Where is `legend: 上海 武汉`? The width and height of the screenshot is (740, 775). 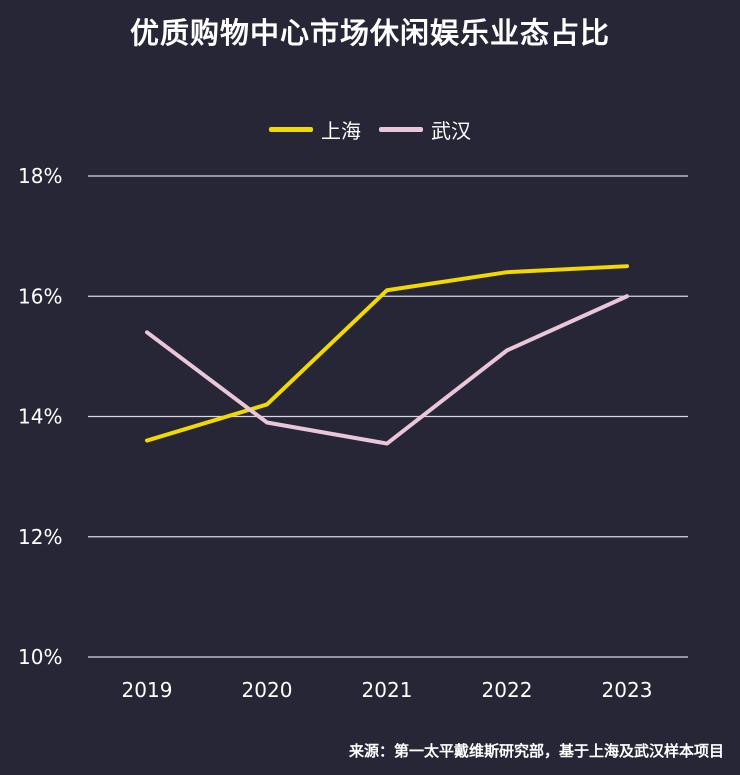
legend: 上海 武汉 is located at coordinates (370, 129).